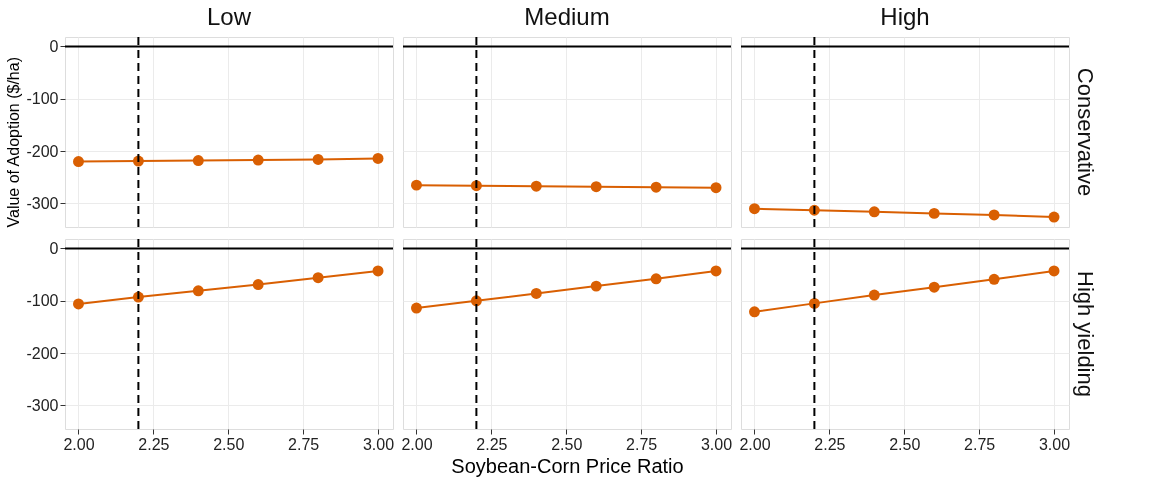 This screenshot has height=497, width=1155. I want to click on text: Conservative, so click(1085, 132).